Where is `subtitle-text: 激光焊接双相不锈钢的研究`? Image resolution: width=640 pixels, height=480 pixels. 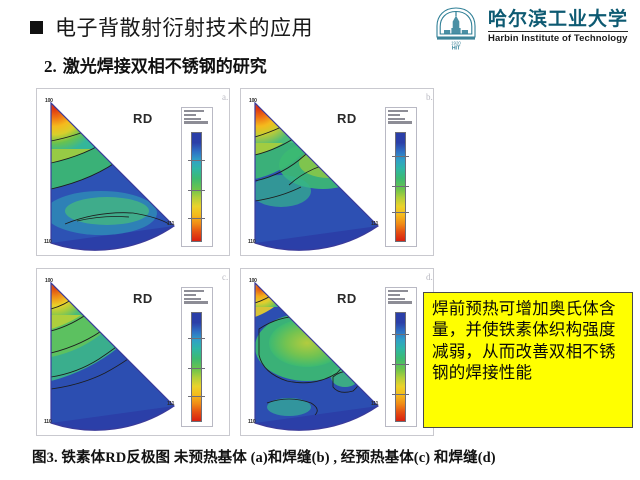 subtitle-text: 激光焊接双相不锈钢的研究 is located at coordinates (164, 66).